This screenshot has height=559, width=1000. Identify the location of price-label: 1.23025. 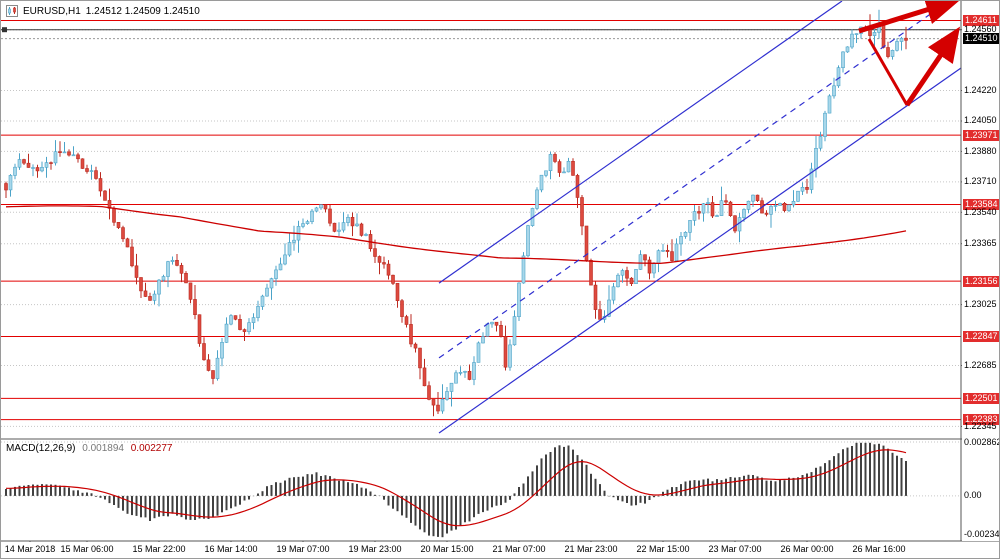
(980, 304).